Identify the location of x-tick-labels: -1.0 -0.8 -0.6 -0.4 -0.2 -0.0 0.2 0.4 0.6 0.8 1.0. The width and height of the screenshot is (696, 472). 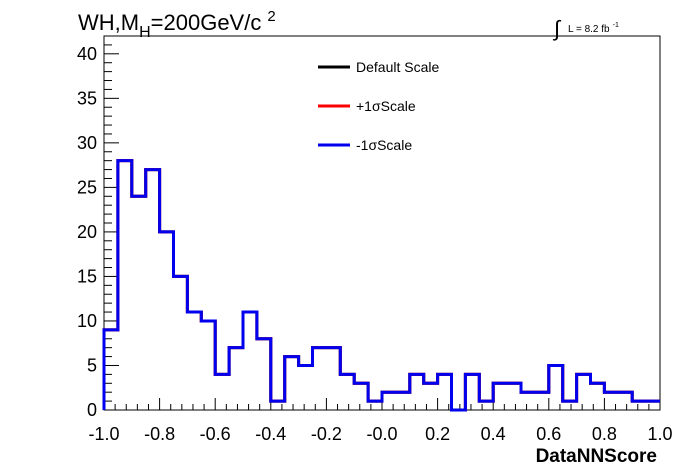
(380, 434).